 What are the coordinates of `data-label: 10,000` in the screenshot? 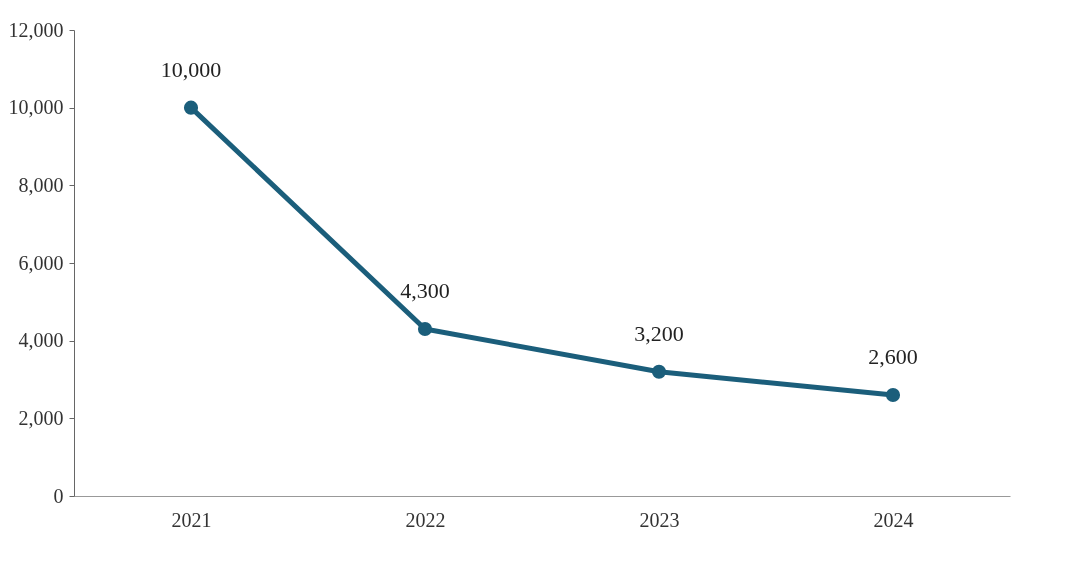 It's located at (191, 69).